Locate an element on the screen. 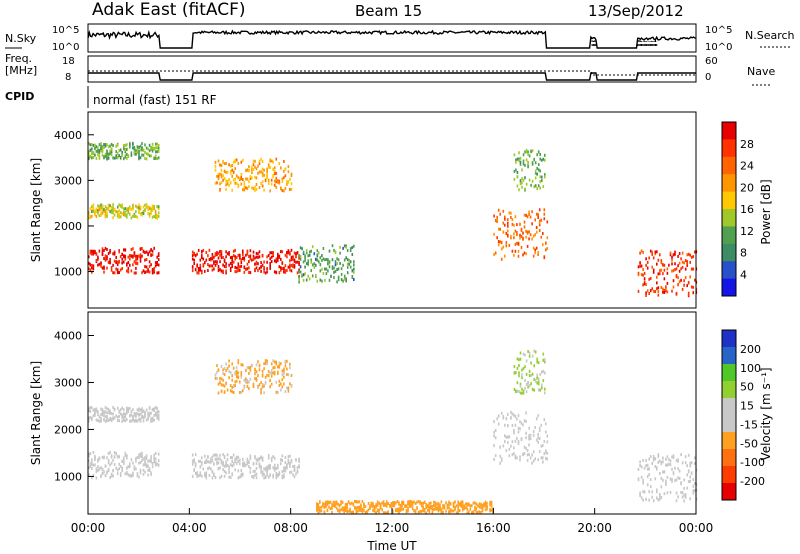  y-tick-label: 3000 is located at coordinates (68, 180).